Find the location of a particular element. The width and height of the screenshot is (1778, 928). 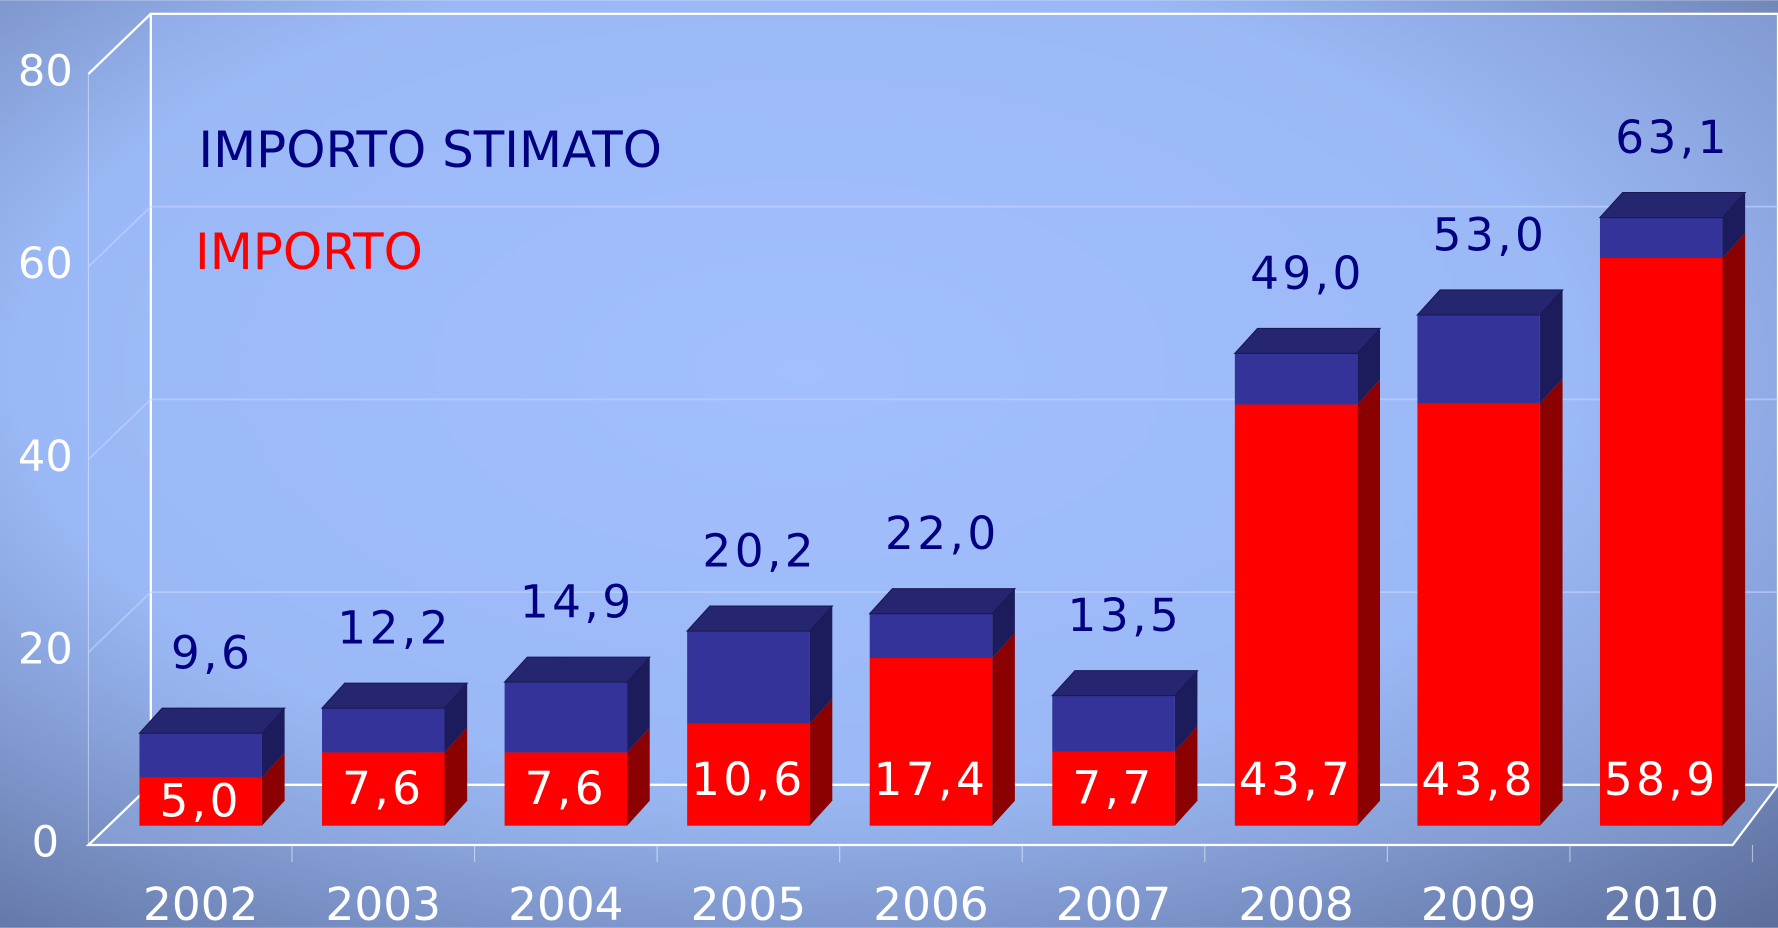

legend-entry: IMPORTO STIMATO is located at coordinates (430, 150).